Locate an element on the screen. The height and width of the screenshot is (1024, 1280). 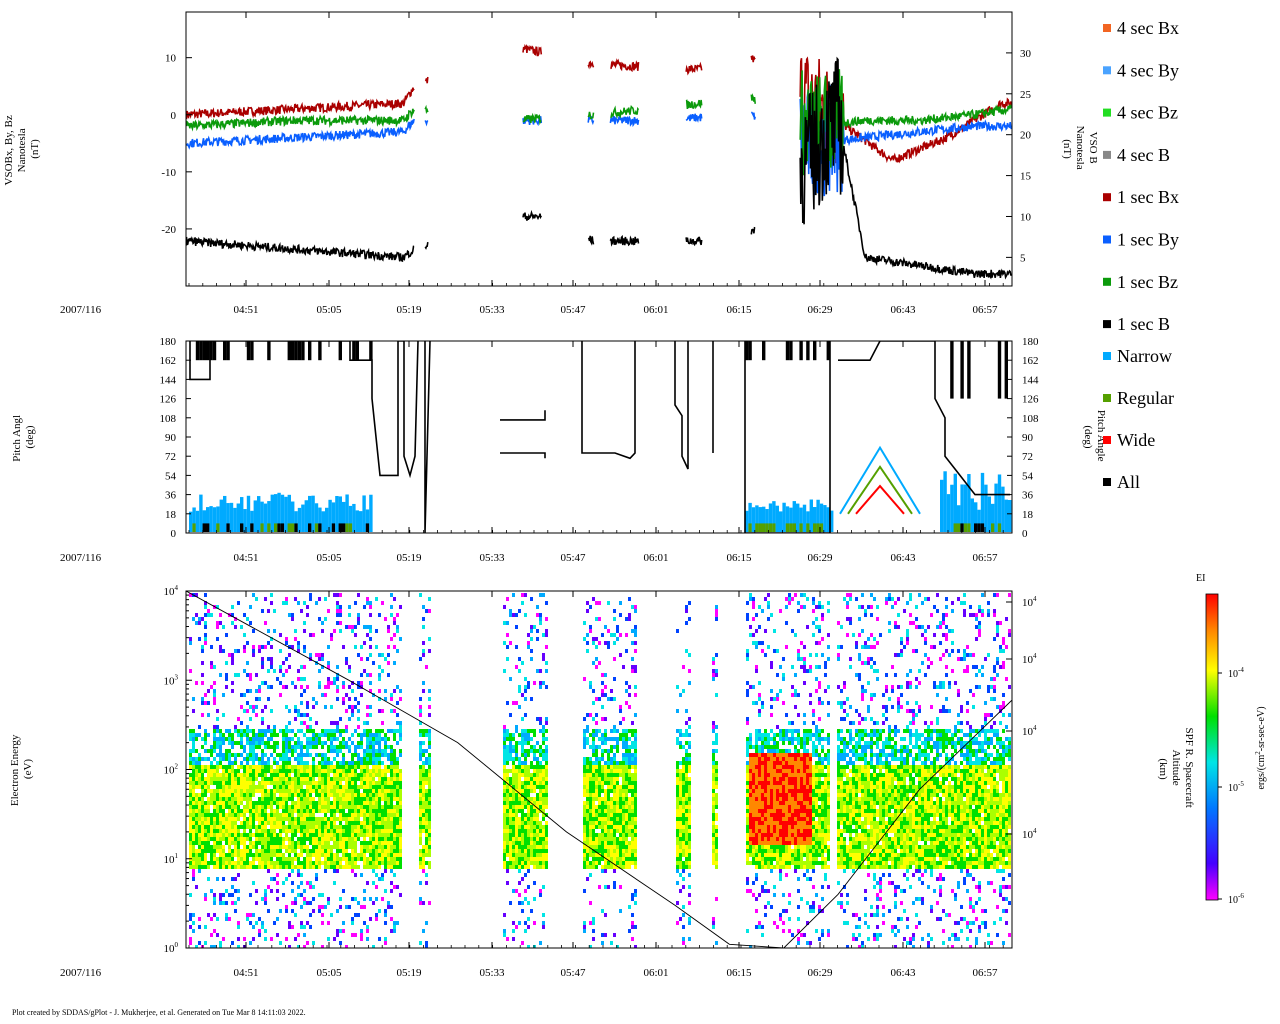
mag-series-1-sec-bx is located at coordinates (599, 104).